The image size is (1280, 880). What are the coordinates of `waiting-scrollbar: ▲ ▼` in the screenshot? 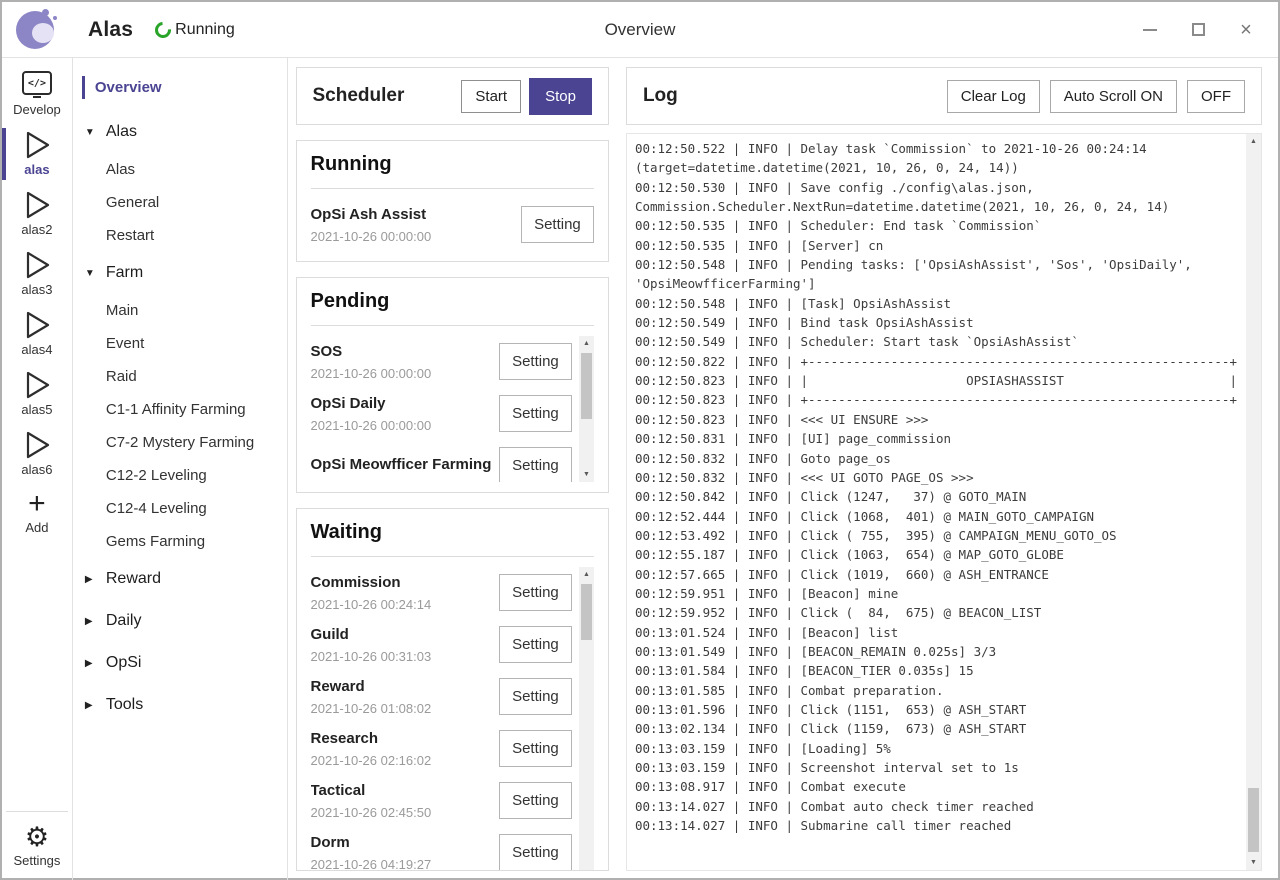 It's located at (586, 718).